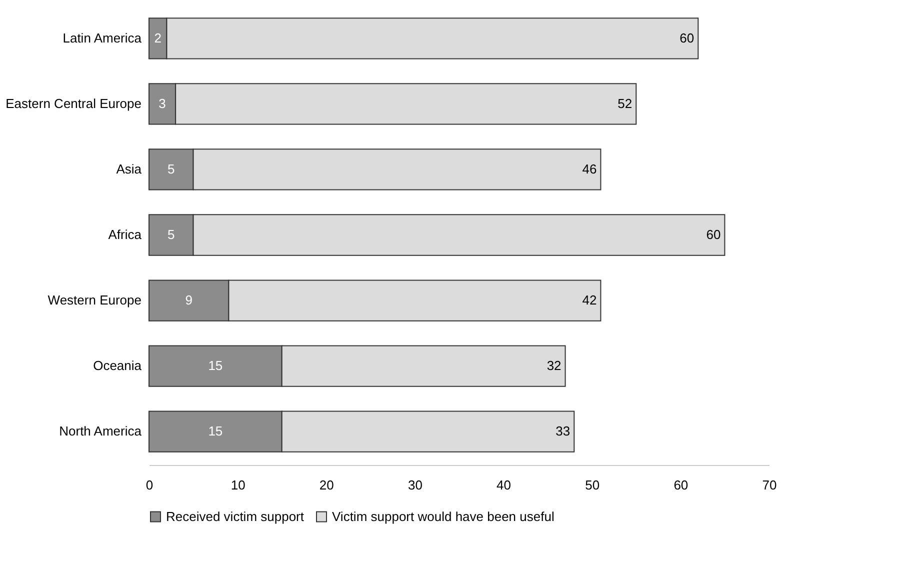  What do you see at coordinates (589, 168) in the screenshot?
I see `data-label: 46` at bounding box center [589, 168].